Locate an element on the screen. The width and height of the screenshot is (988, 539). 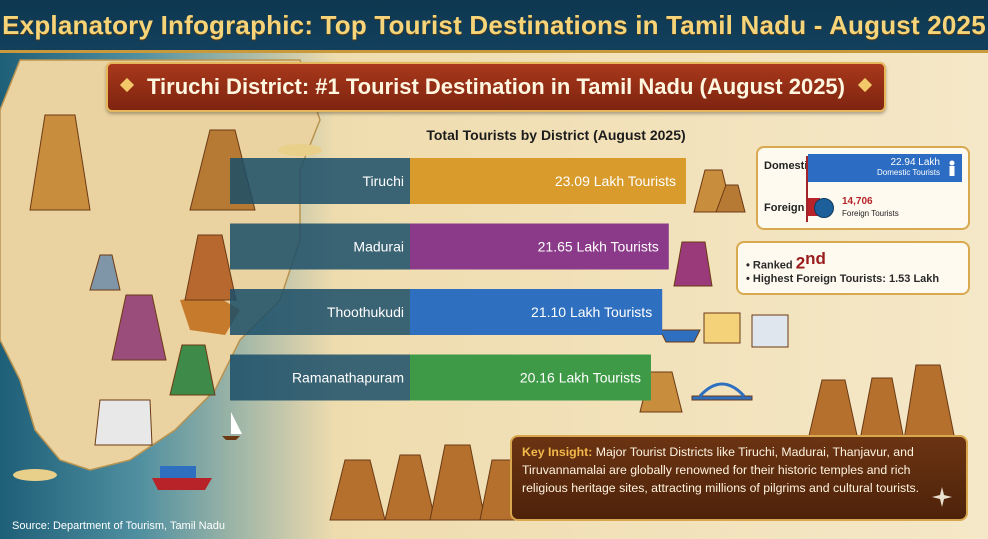
bar-value-label: 23.09 Lakh Tourists is located at coordinates (615, 181).